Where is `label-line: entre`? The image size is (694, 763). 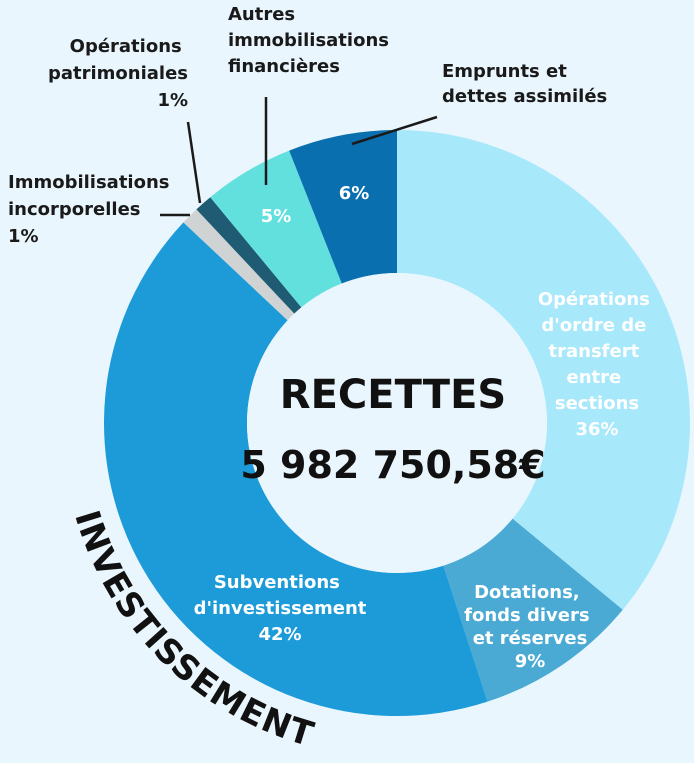
label-line: entre is located at coordinates (597, 377).